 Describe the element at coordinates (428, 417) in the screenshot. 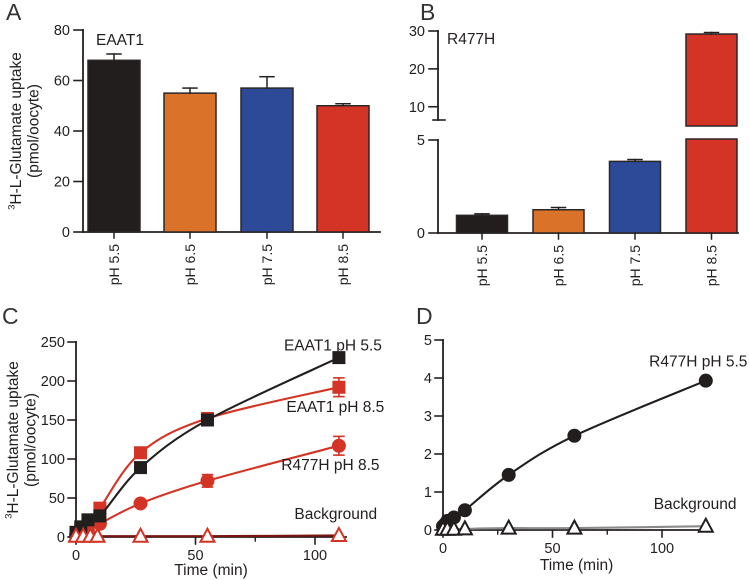

I see `y-tick-label: 3` at that location.